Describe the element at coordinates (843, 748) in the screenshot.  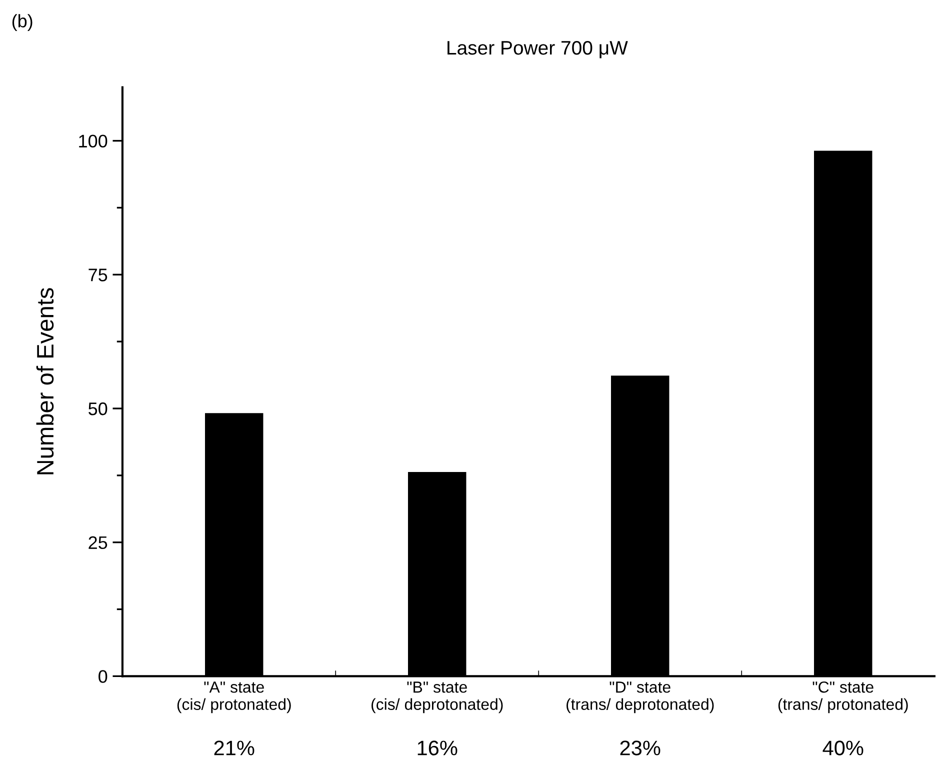
I see `text: 40%` at that location.